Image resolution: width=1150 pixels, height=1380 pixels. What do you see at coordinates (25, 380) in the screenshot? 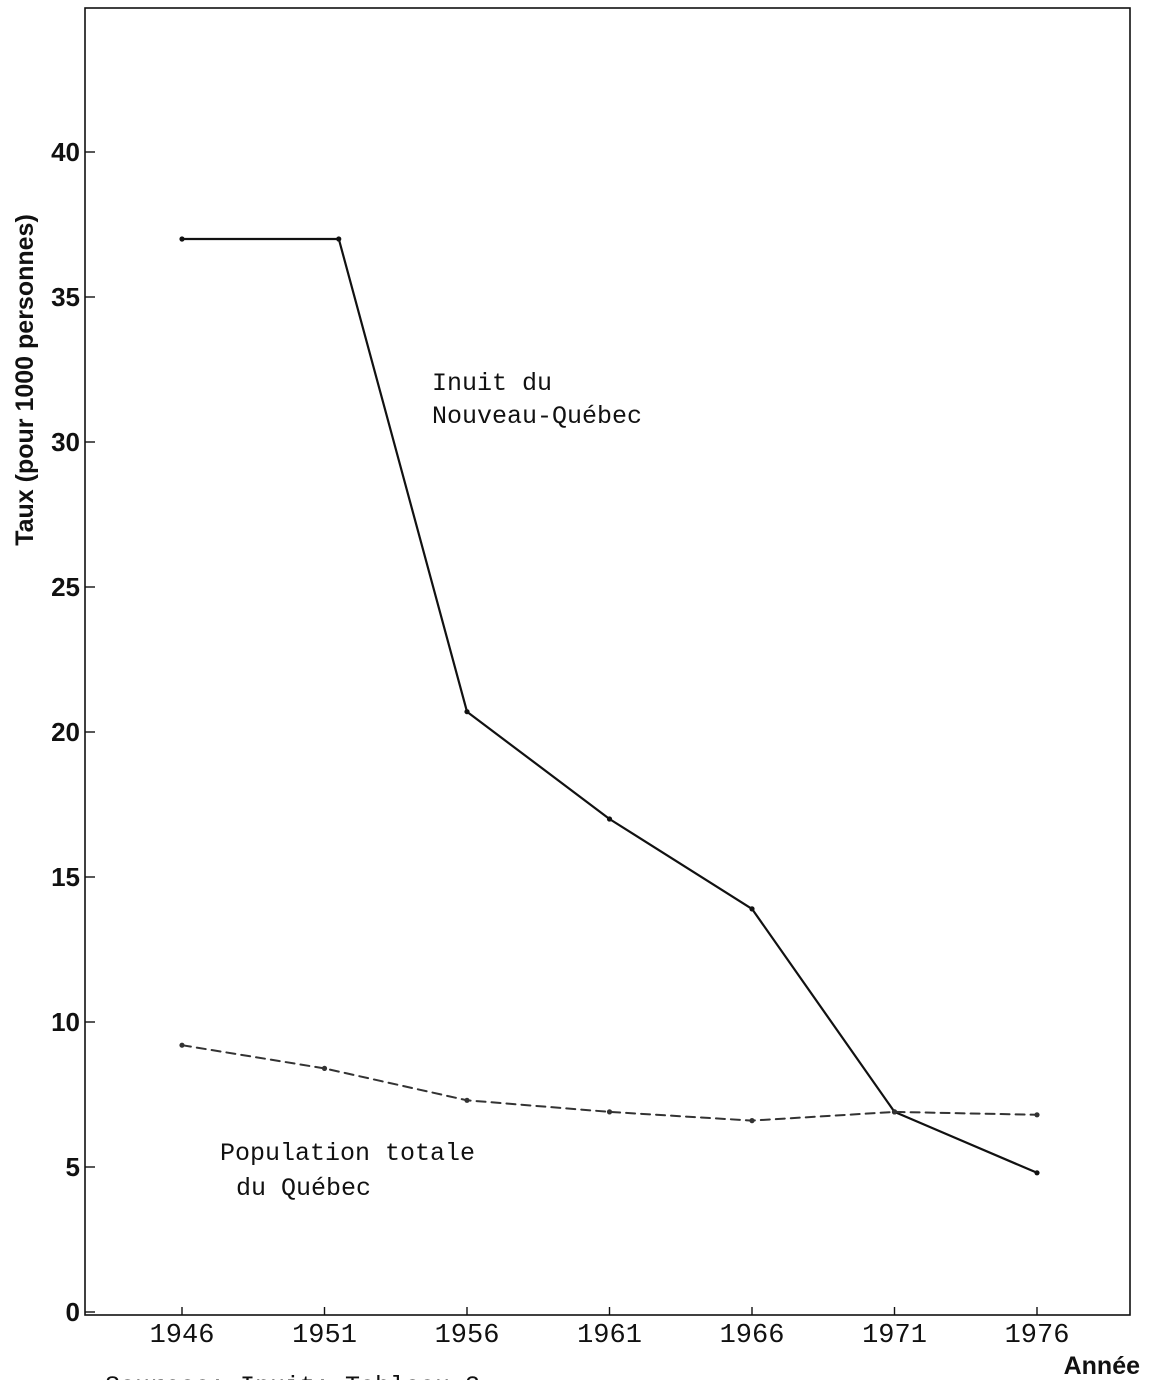
I see `y-axis-label: Taux (pour 1000 personnes)` at bounding box center [25, 380].